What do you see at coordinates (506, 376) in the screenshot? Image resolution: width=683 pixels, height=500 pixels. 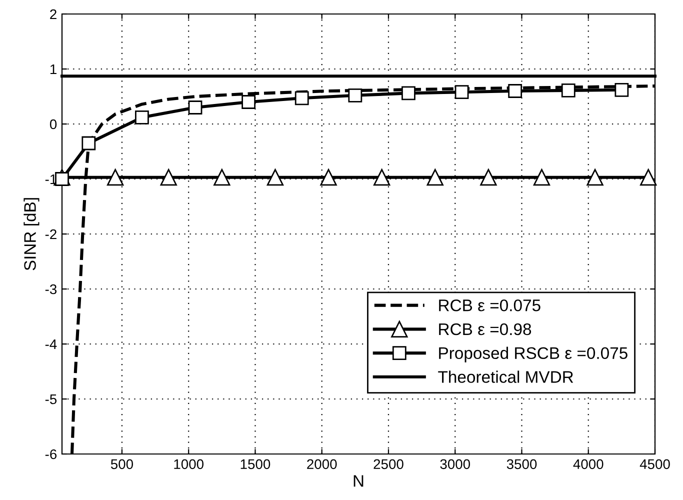 I see `legend-label: Theoretical MVDR` at bounding box center [506, 376].